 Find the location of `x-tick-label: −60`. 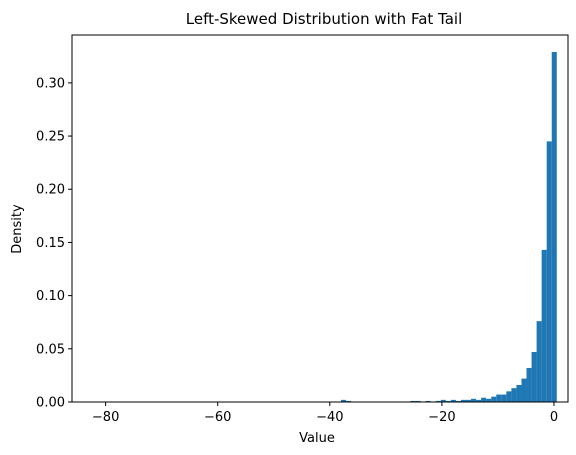

x-tick-label: −60 is located at coordinates (217, 417).